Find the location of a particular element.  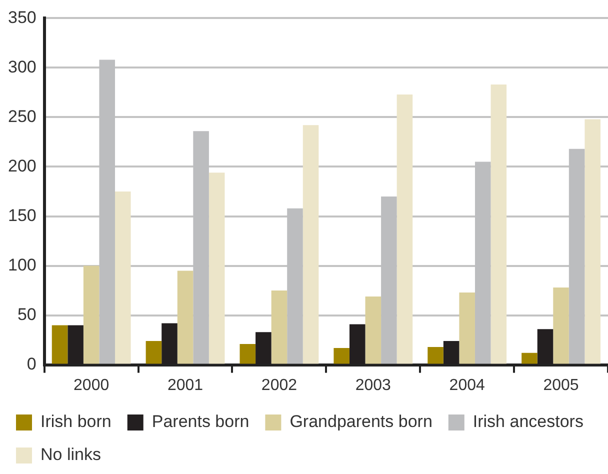

x-tick-label: 2002 is located at coordinates (279, 385).